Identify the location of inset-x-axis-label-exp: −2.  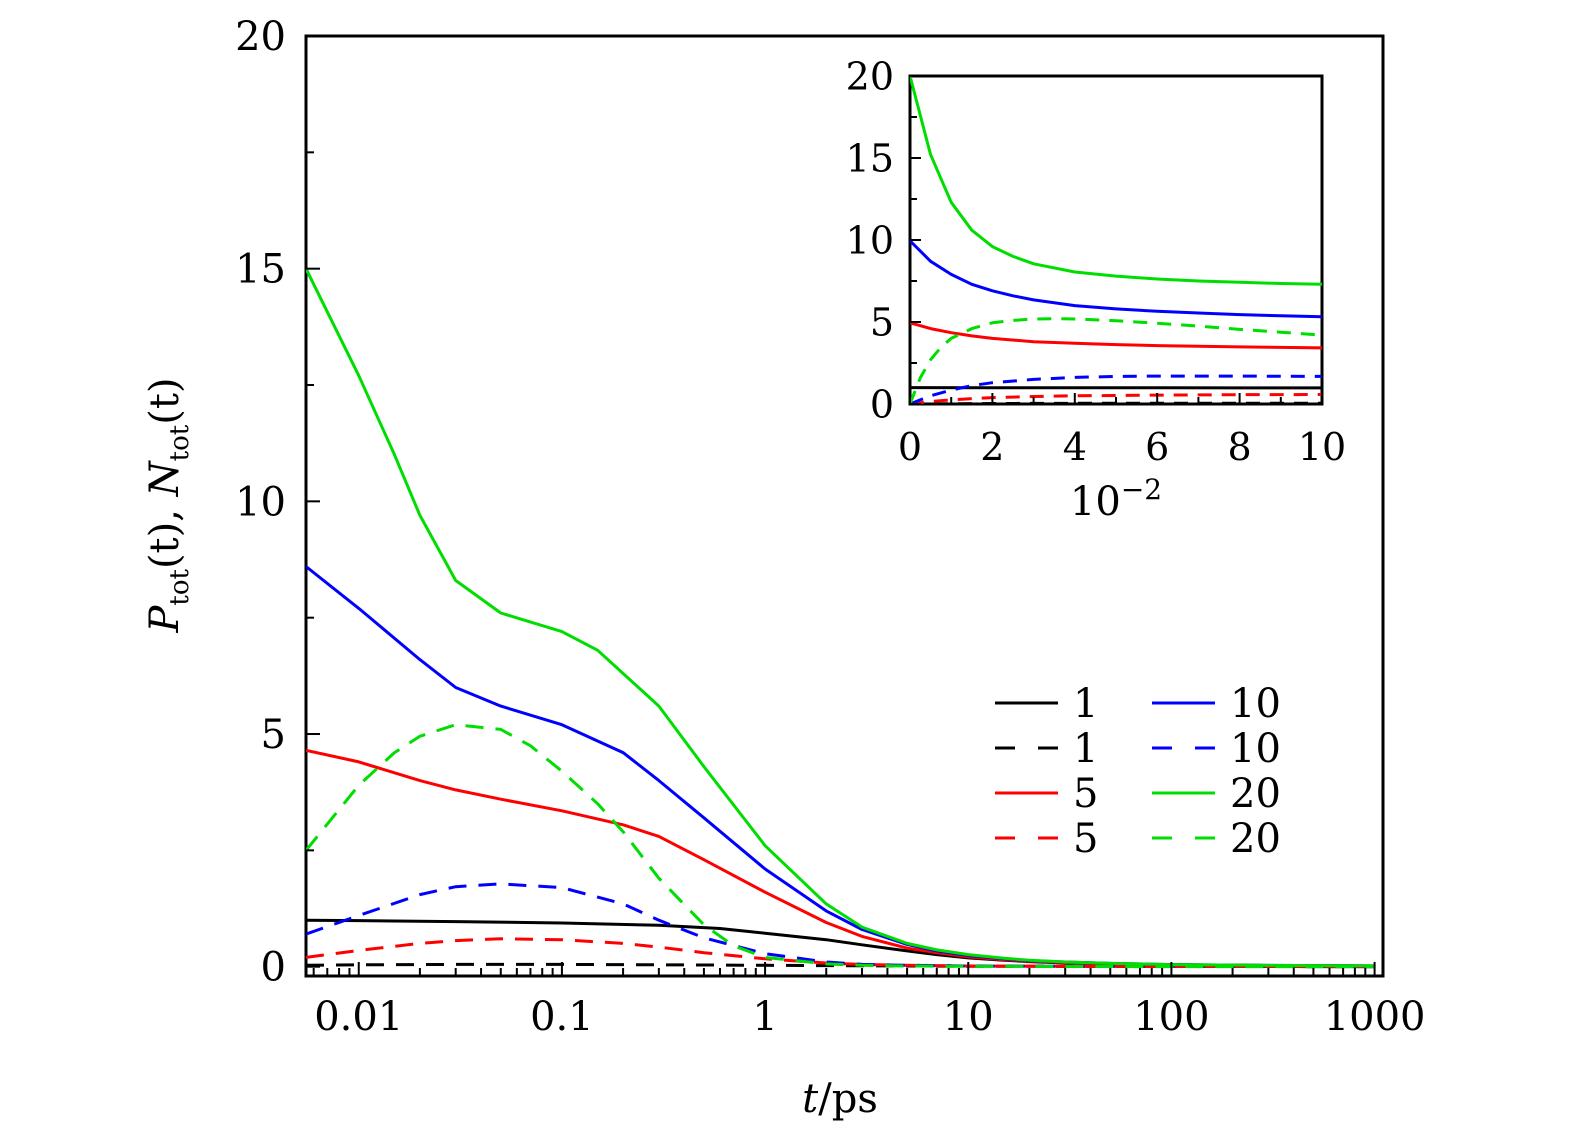
(1141, 489).